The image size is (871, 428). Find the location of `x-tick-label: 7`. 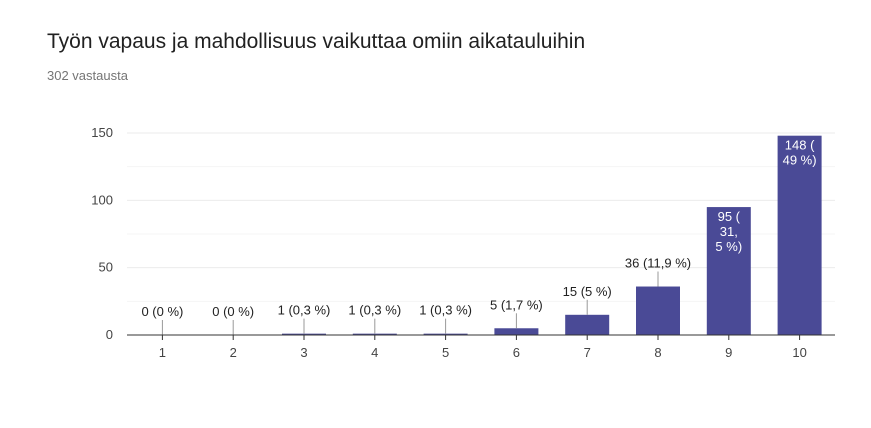

x-tick-label: 7 is located at coordinates (587, 352).